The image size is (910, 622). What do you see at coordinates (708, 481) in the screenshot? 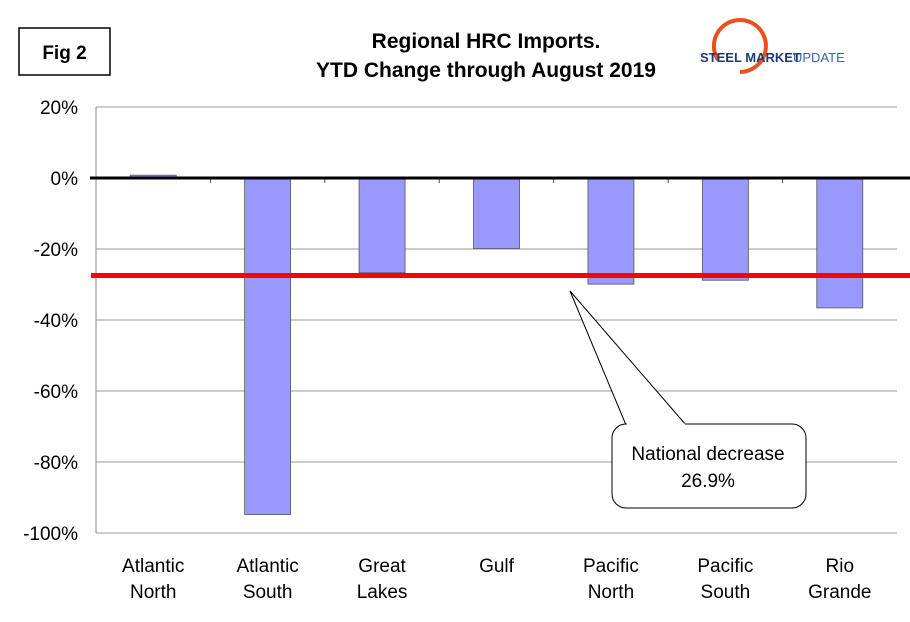
I see `callout-line2: 26.9%` at bounding box center [708, 481].